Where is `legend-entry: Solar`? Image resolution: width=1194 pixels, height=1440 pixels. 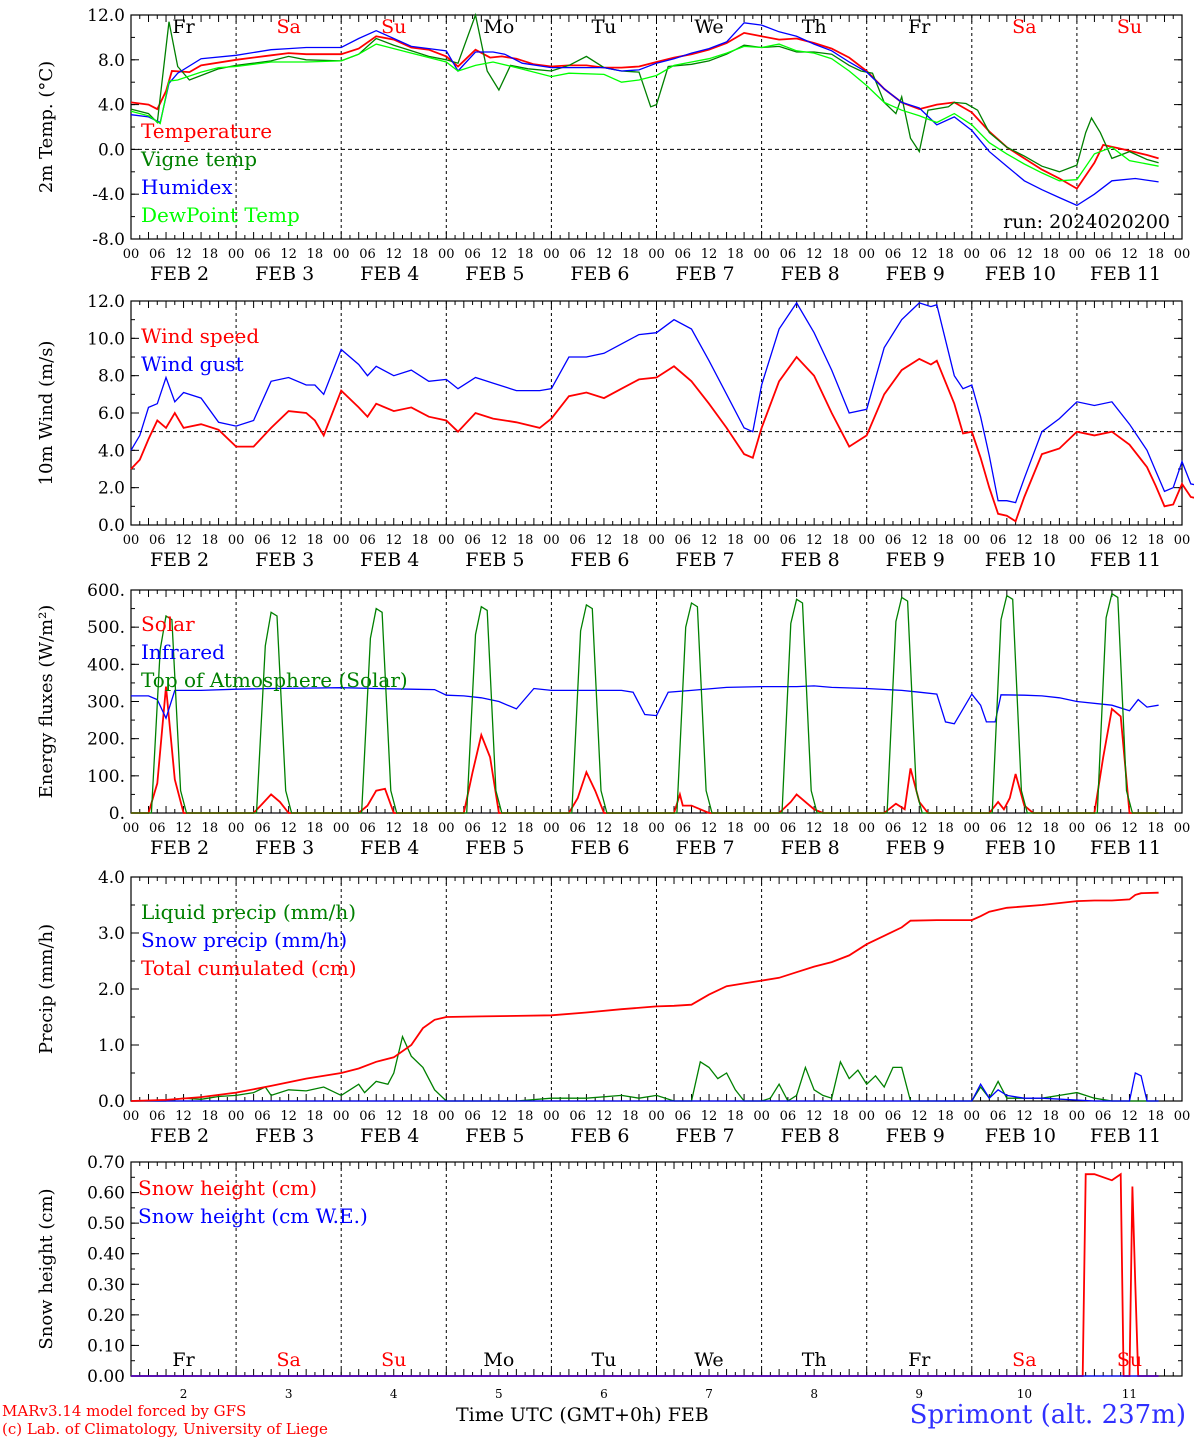
legend-entry: Solar is located at coordinates (168, 624).